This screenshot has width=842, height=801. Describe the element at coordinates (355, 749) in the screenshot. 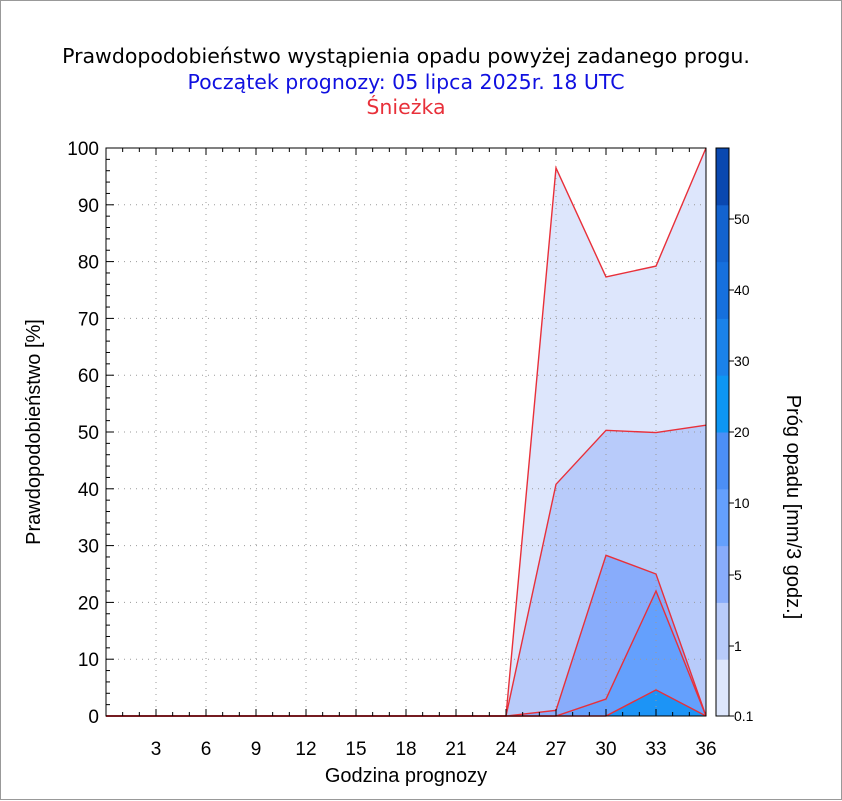

I see `x-tick-label: 15` at that location.